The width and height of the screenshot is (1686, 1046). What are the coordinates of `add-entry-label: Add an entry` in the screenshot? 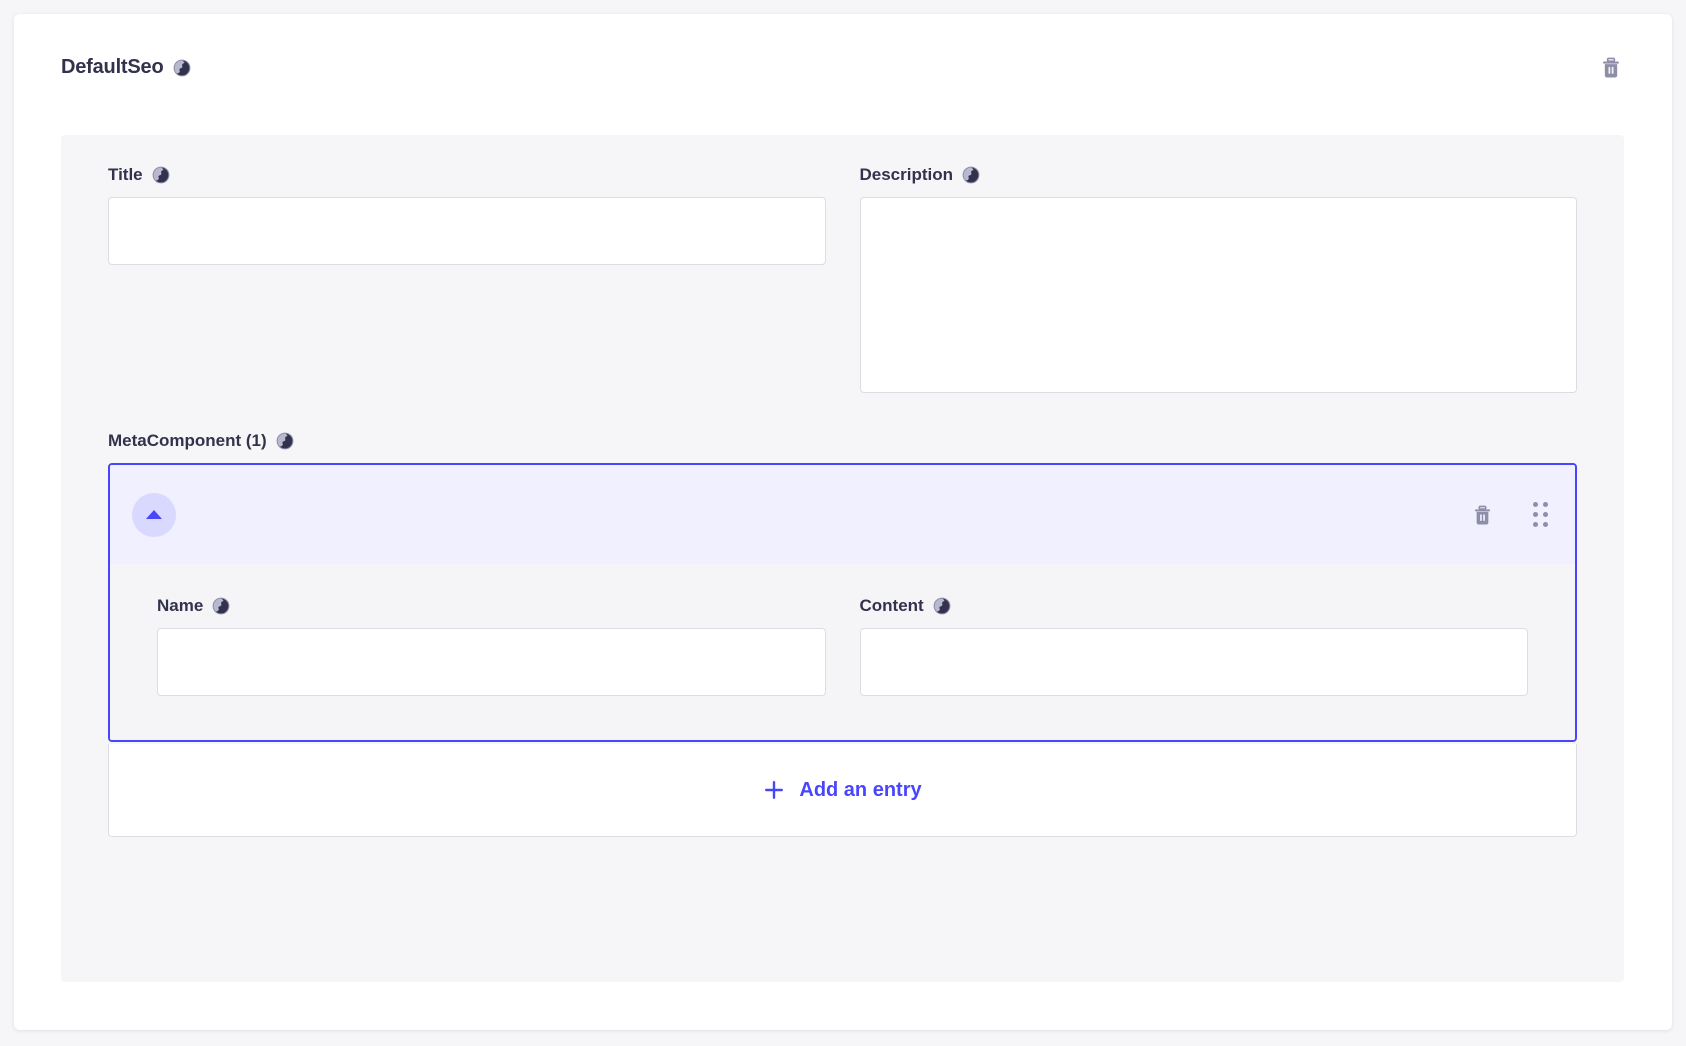 It's located at (860, 789).